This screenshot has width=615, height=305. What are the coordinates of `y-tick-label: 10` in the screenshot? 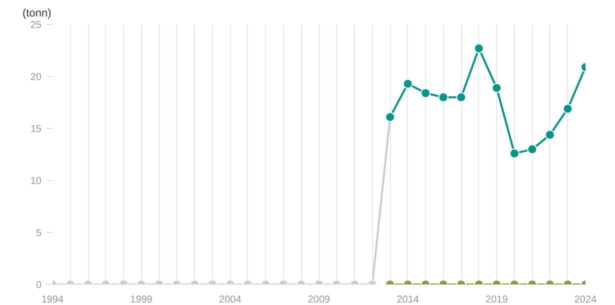 It's located at (36, 181).